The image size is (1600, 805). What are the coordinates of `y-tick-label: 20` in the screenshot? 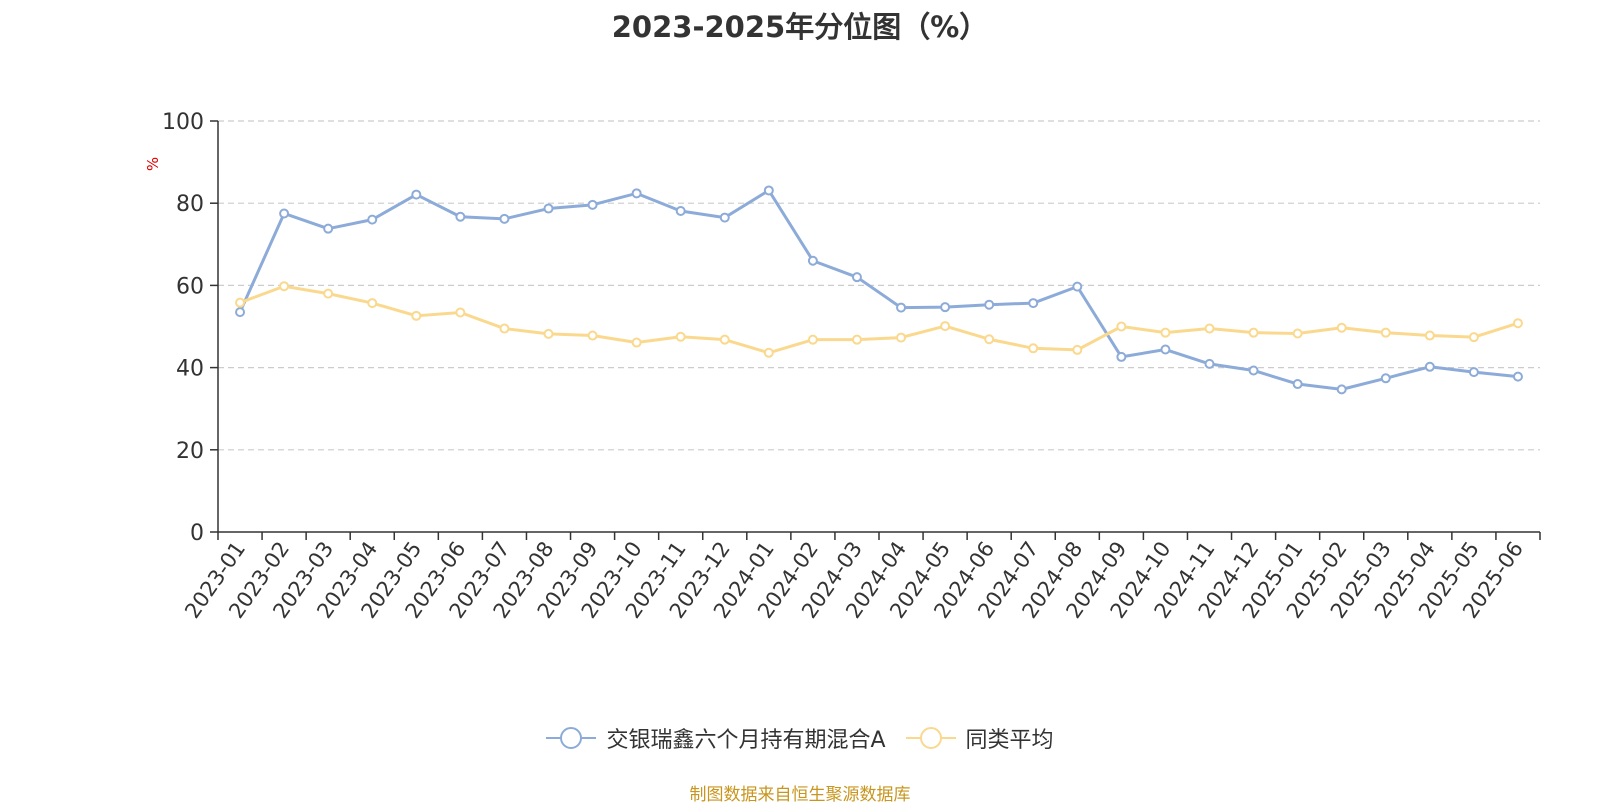 It's located at (190, 451).